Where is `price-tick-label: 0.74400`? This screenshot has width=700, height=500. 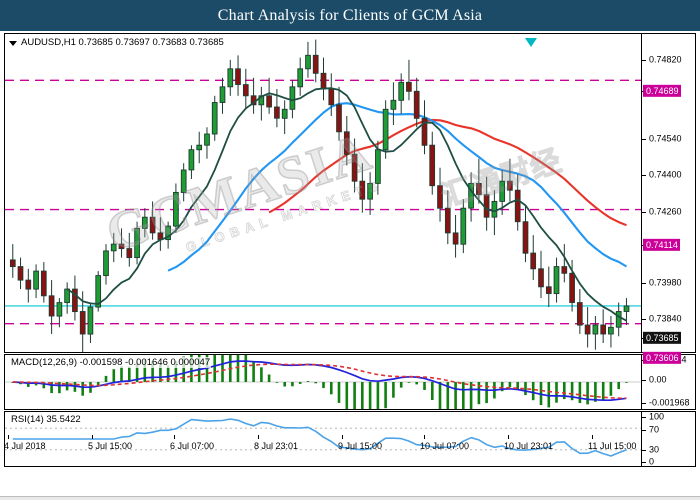 price-tick-label: 0.74400 is located at coordinates (665, 174).